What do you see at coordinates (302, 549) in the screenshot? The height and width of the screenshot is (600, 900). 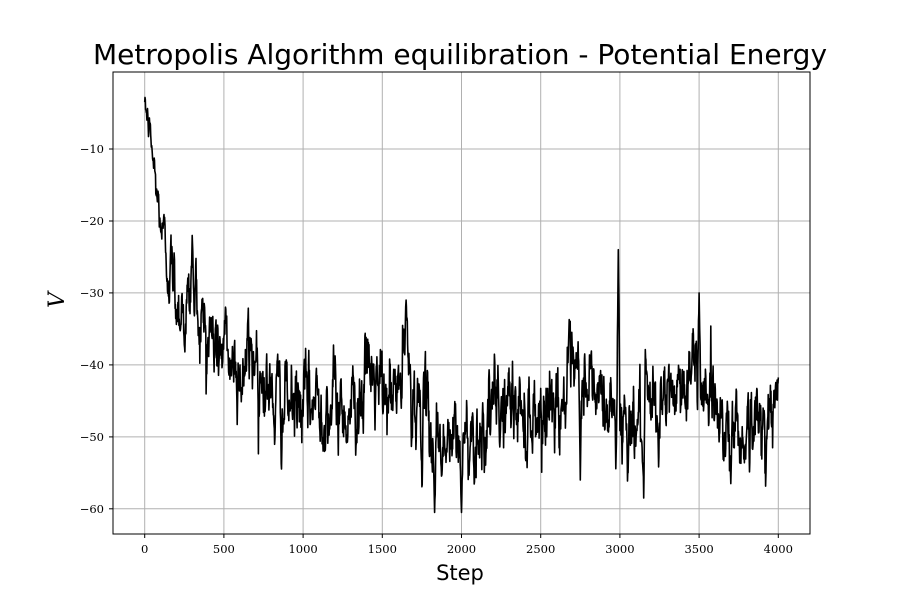 I see `x-tick-label: 1000` at bounding box center [302, 549].